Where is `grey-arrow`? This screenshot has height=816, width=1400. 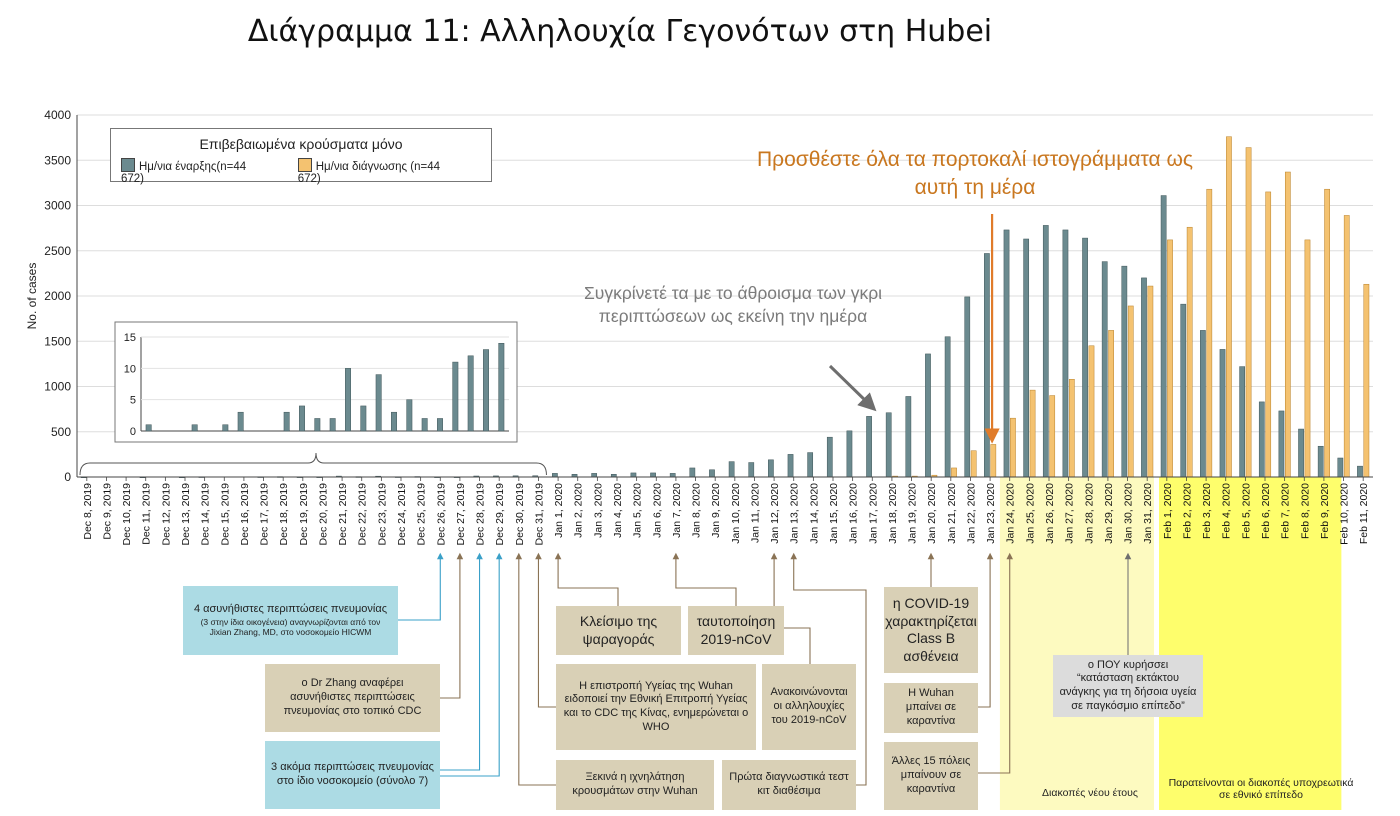 grey-arrow is located at coordinates (852, 388).